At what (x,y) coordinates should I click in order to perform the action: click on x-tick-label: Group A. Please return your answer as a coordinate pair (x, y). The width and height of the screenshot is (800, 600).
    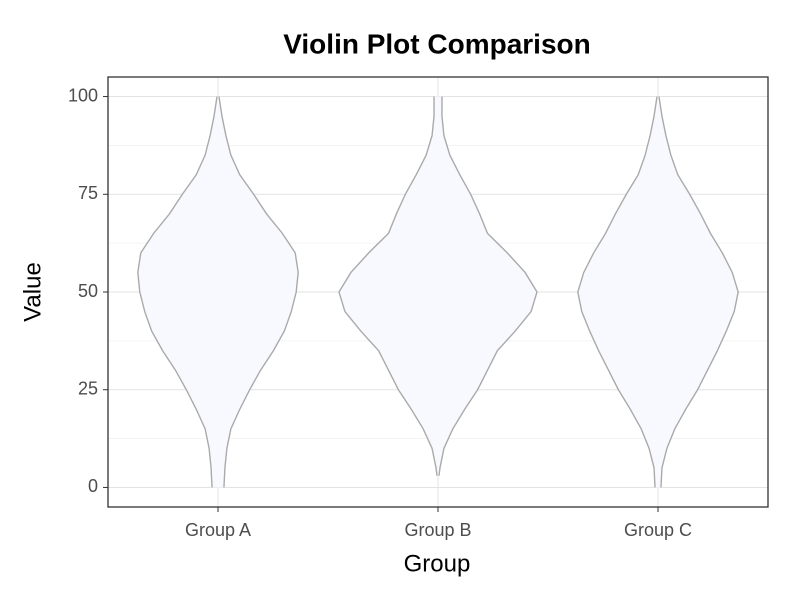
    Looking at the image, I should click on (218, 530).